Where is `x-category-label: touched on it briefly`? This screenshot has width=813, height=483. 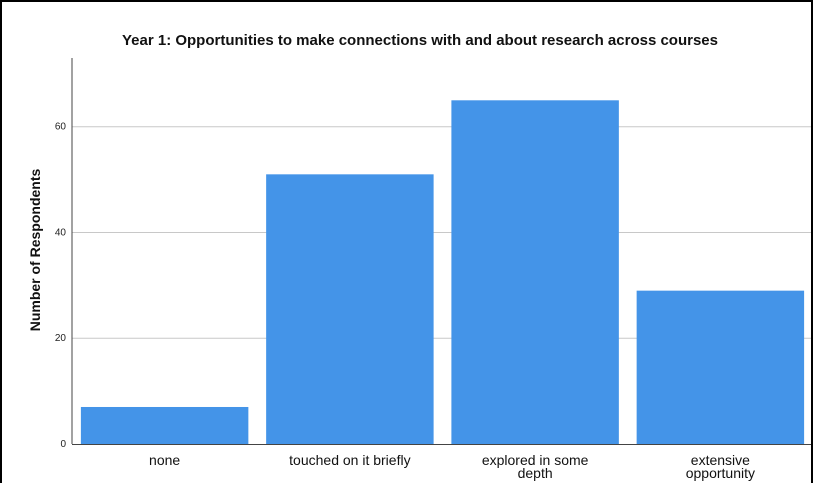 x-category-label: touched on it briefly is located at coordinates (349, 460).